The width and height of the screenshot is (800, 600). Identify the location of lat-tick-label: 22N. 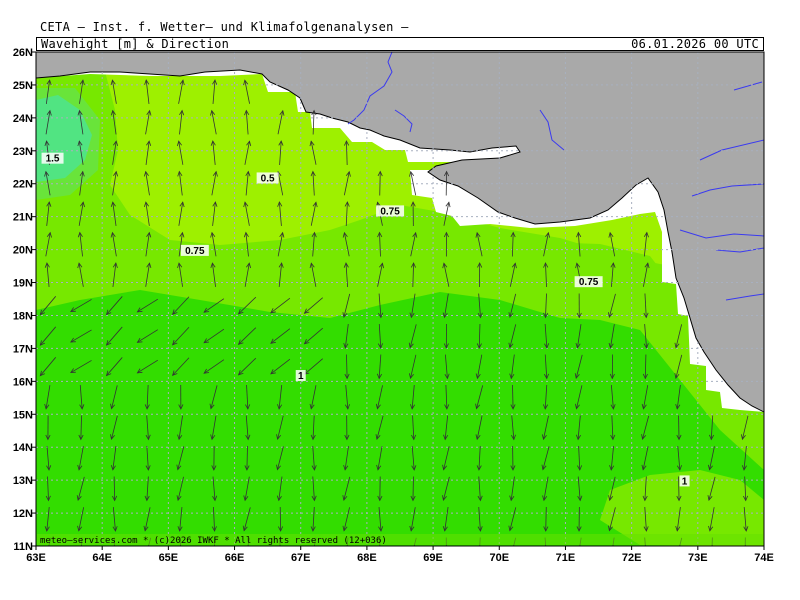
(23, 185).